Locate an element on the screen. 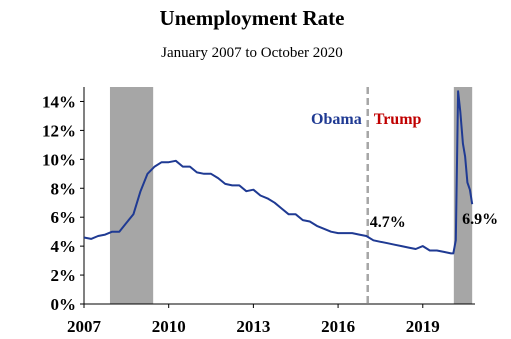 This screenshot has width=511, height=339. x-tick-label: 2016 is located at coordinates (338, 326).